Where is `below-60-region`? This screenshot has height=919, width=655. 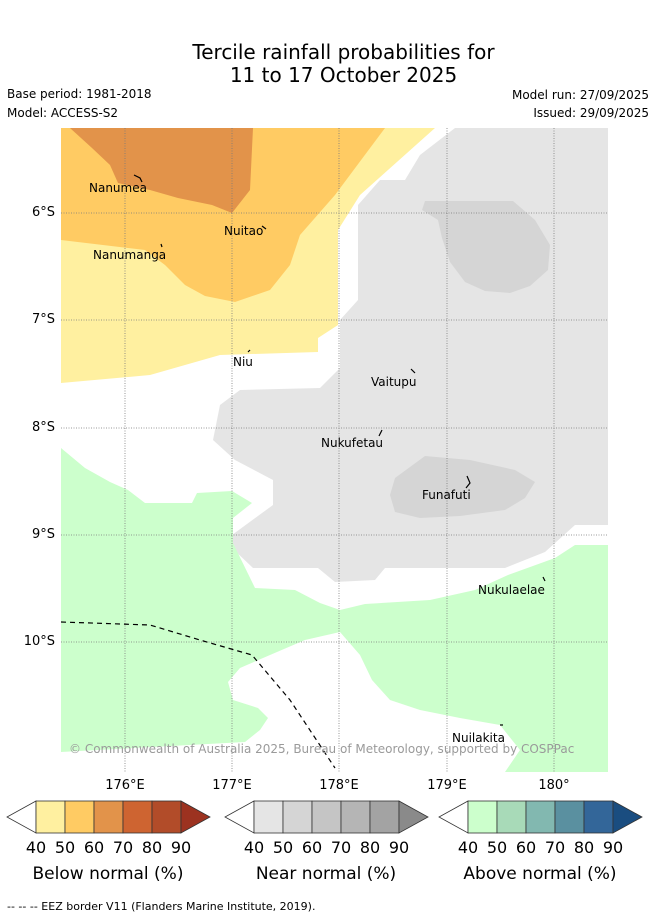 below-60-region is located at coordinates (161, 170).